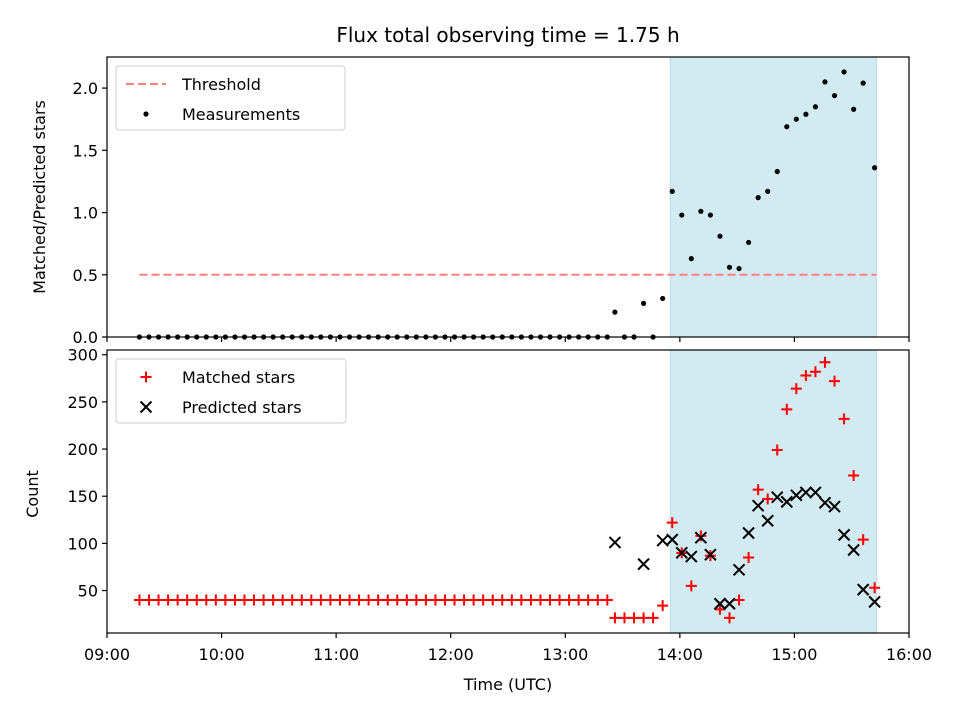 This screenshot has height=720, width=960. Describe the element at coordinates (146, 407) in the screenshot. I see `predicted-stars-legend-swatch` at that location.